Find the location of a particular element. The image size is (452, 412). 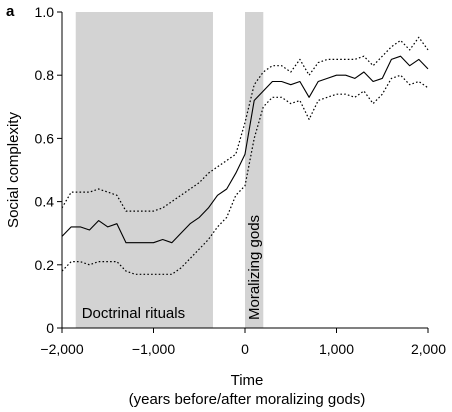

x-axis-sublabel: (years before/after moralizing gods) is located at coordinates (247, 399).